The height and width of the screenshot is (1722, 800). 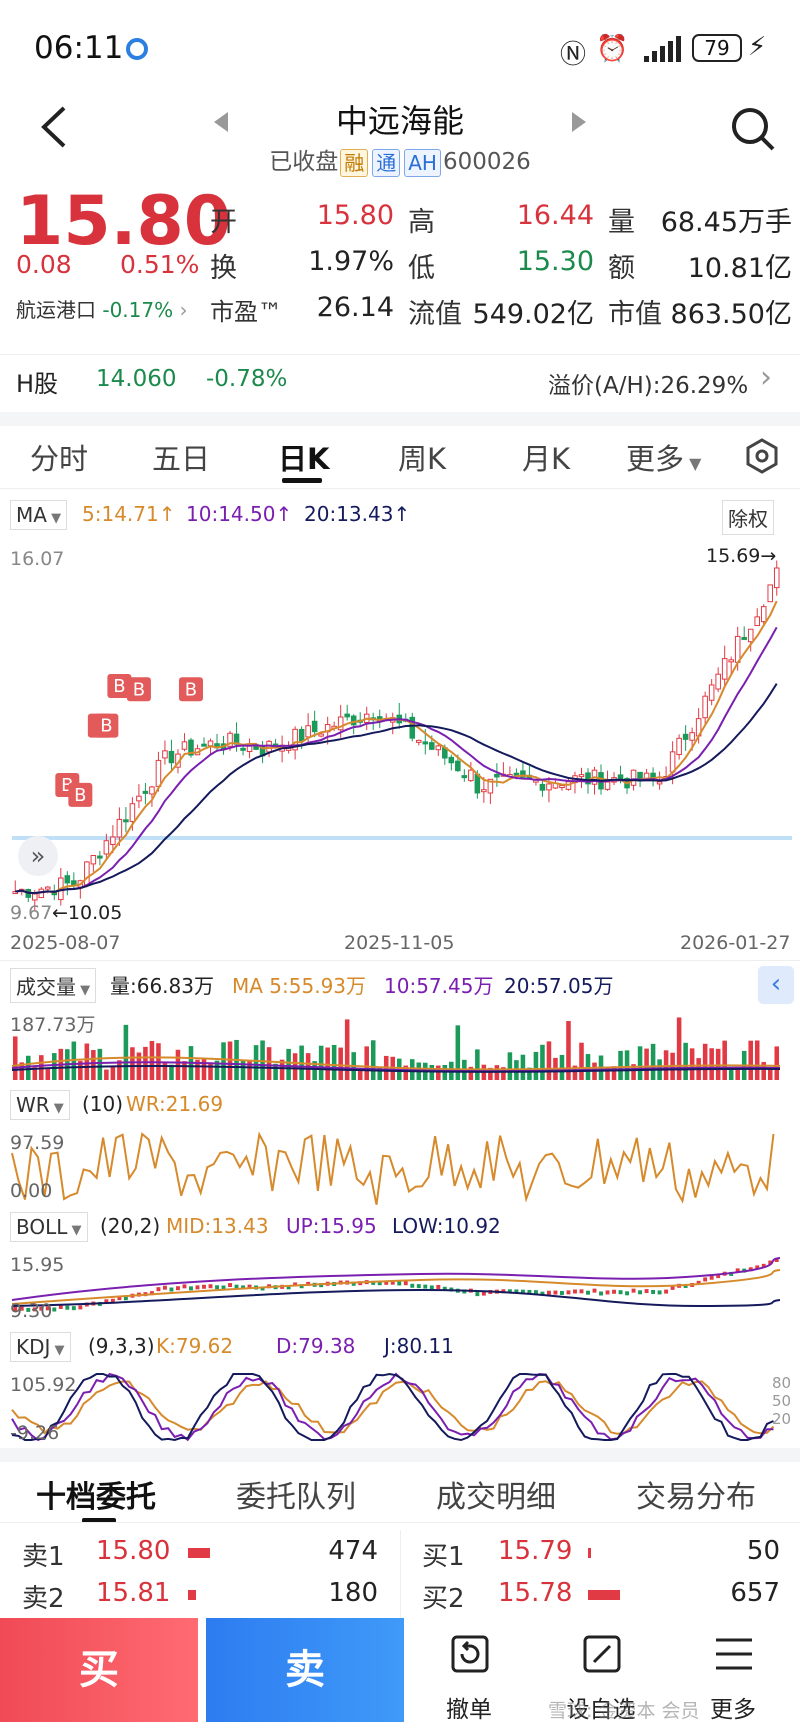 I want to click on kdj-selector: KDJ ▼, so click(x=40, y=1347).